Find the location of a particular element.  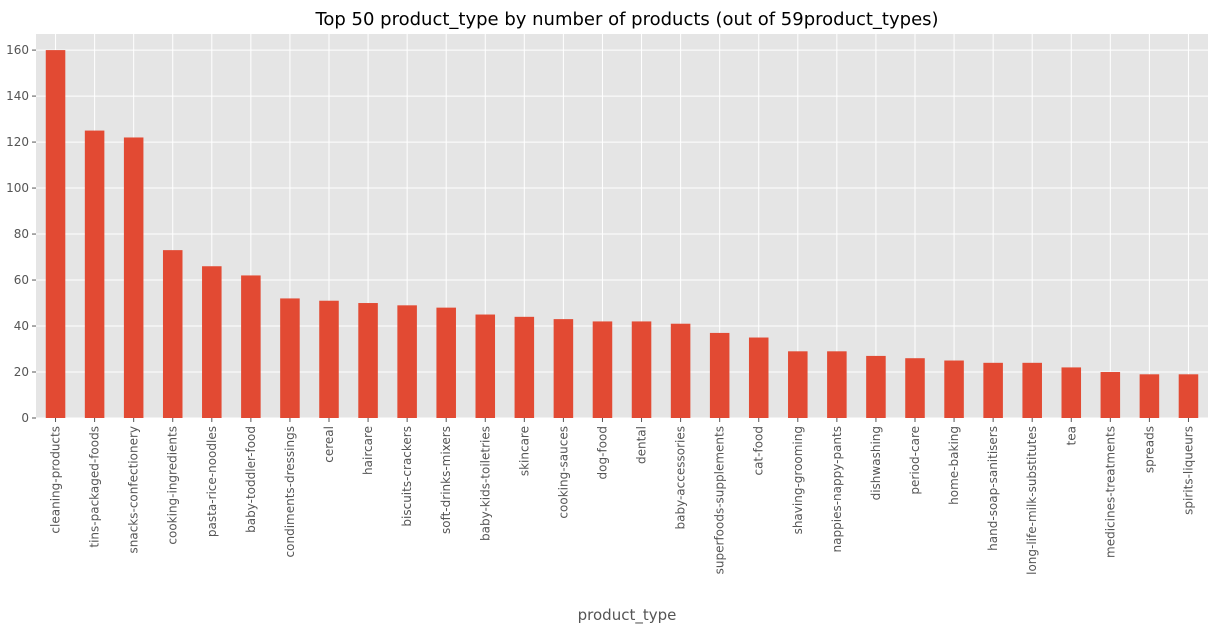

x-tick-label: biscuits-crackers is located at coordinates (407, 476).